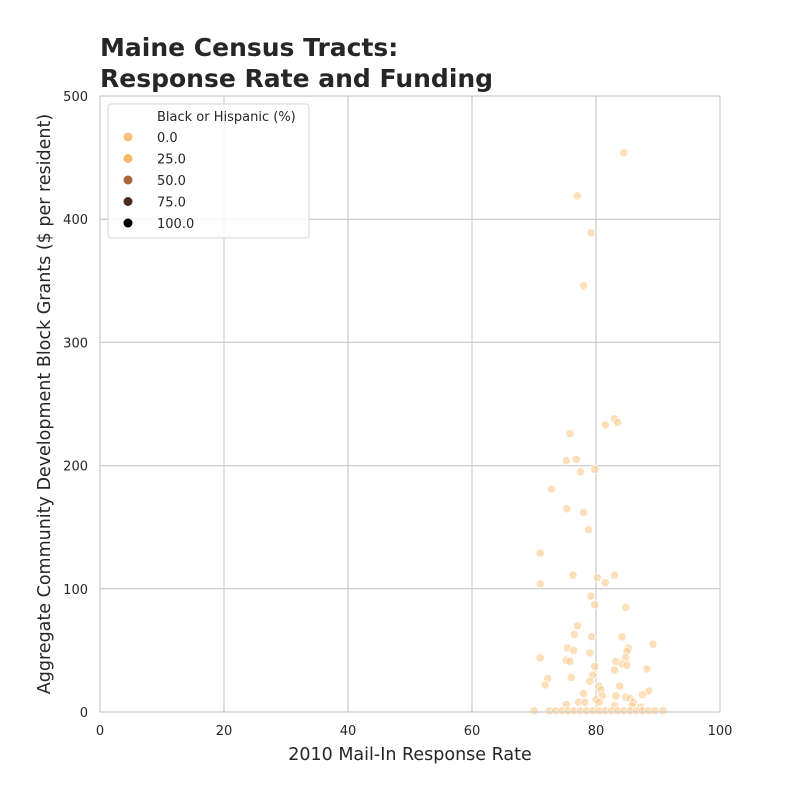 The height and width of the screenshot is (800, 800). I want to click on y-tick-label: 500, so click(75, 97).